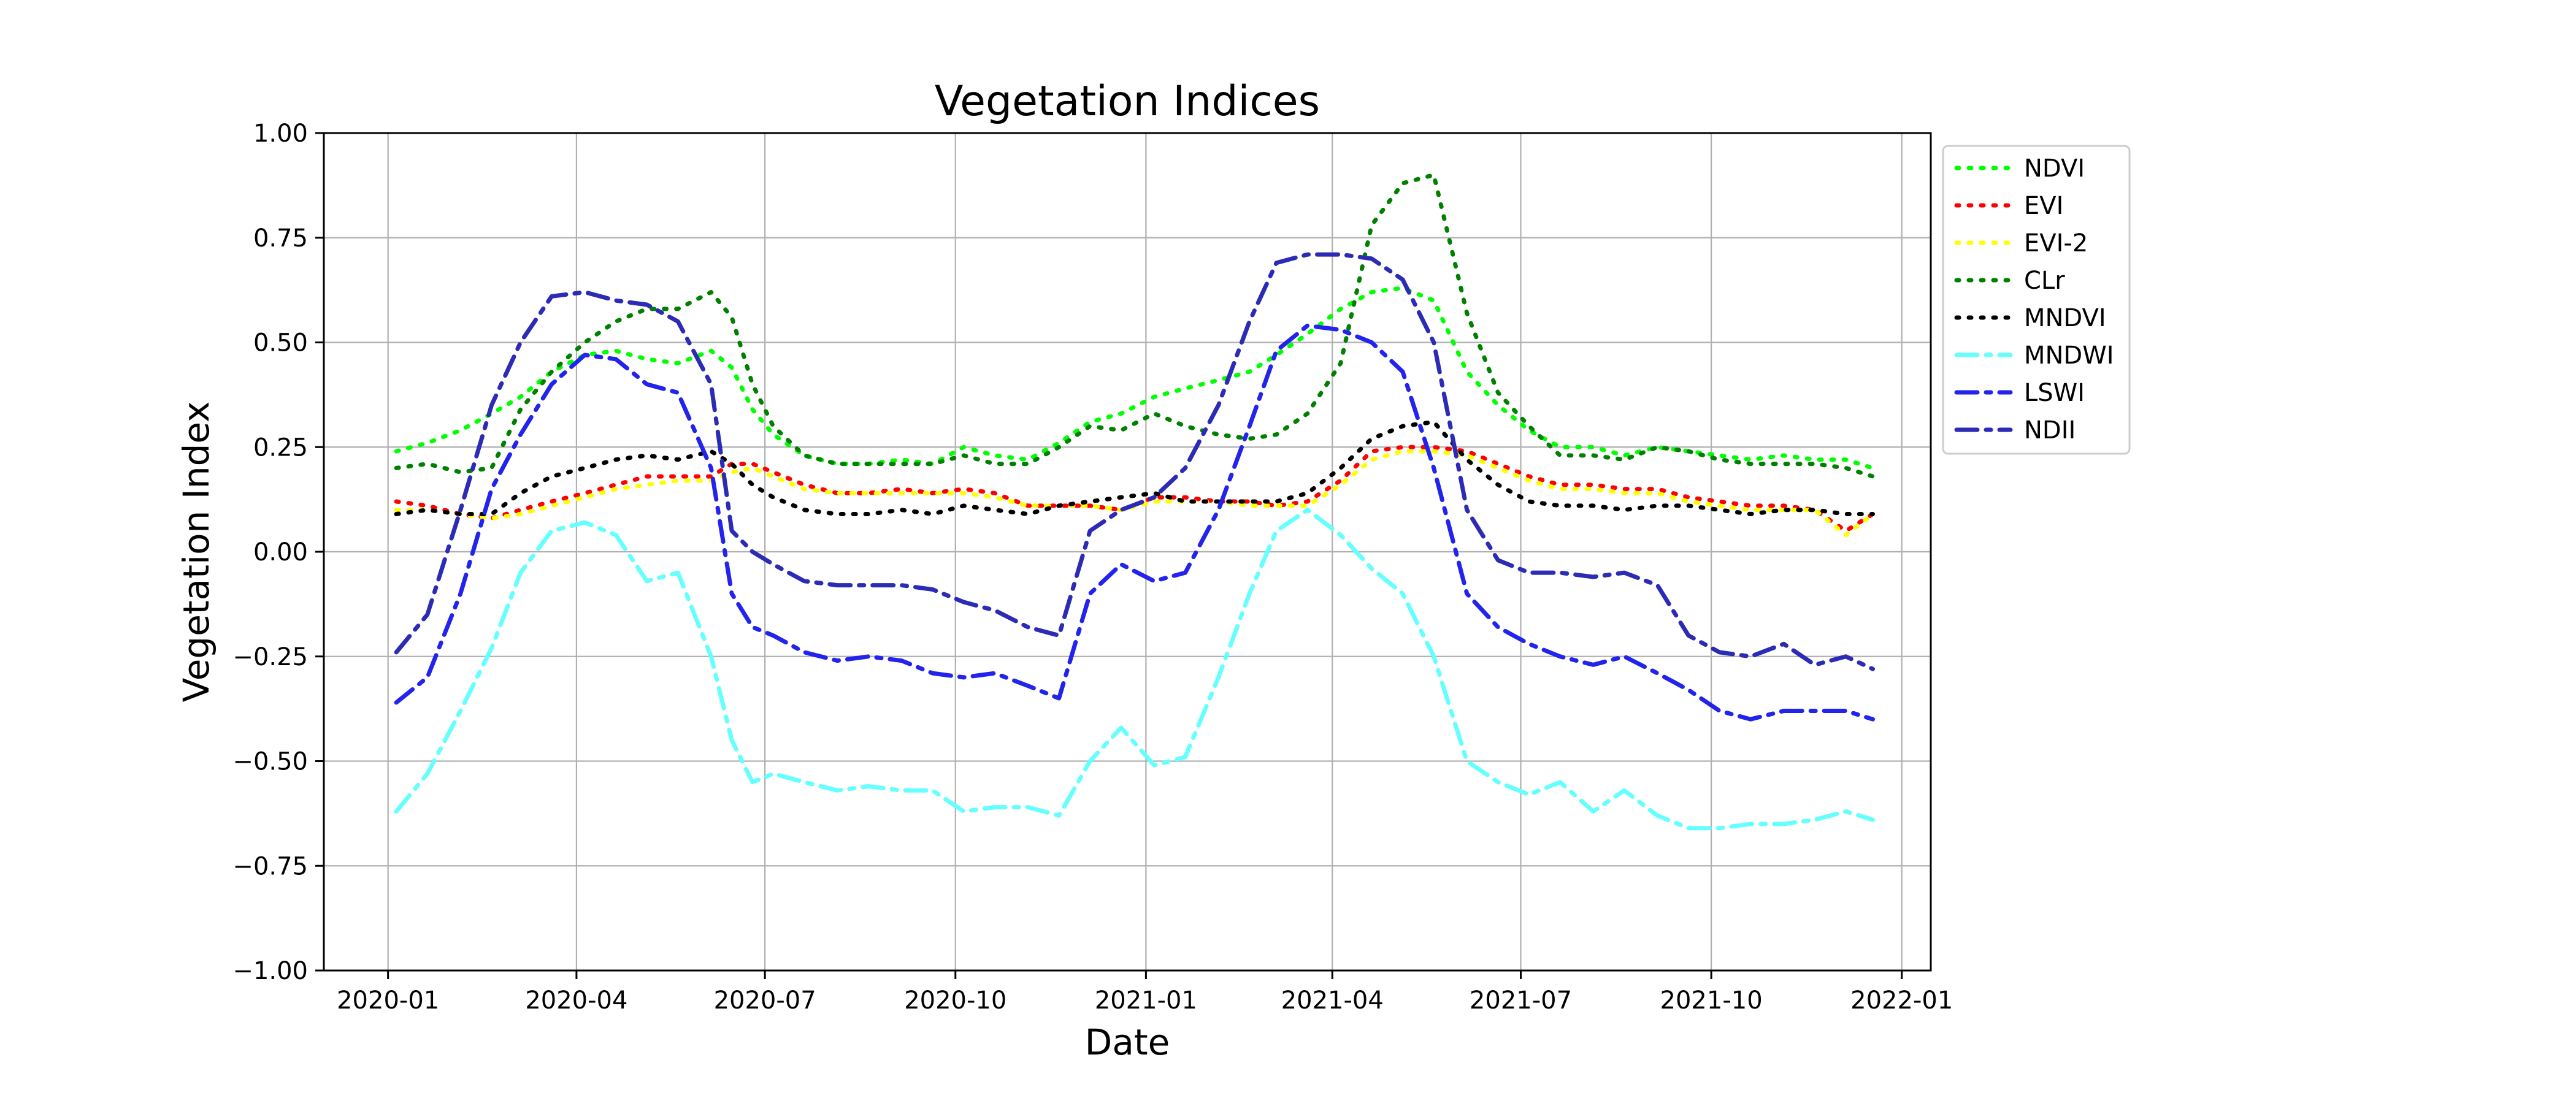 The width and height of the screenshot is (2576, 1106). I want to click on x-axis-label: Date, so click(1127, 1042).